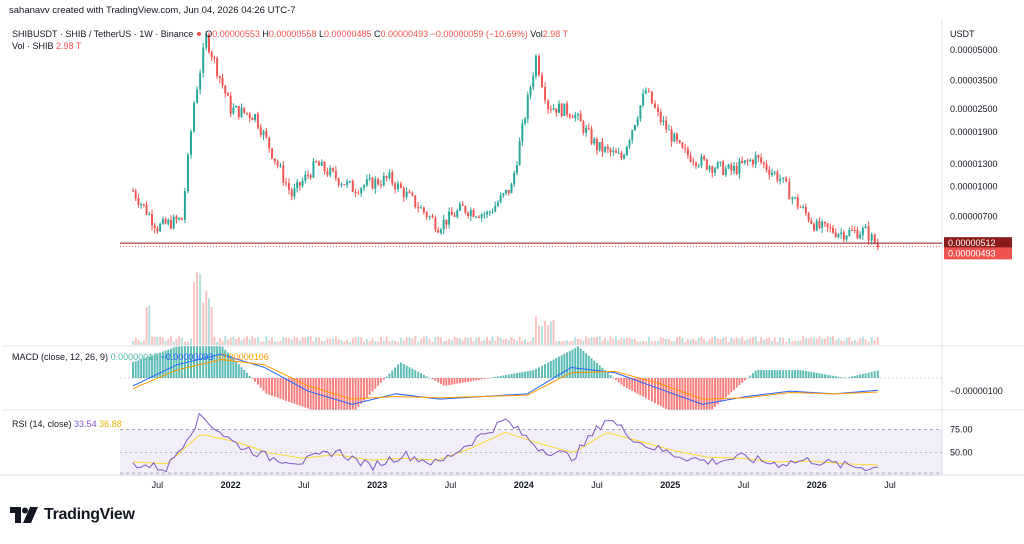  I want to click on macd-tick-label: −0.00000100, so click(976, 391).